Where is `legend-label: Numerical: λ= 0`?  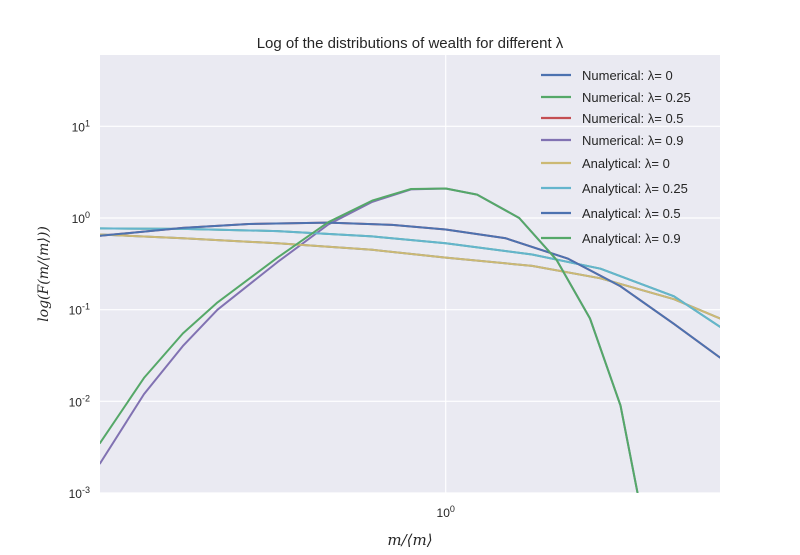
legend-label: Numerical: λ= 0 is located at coordinates (627, 75).